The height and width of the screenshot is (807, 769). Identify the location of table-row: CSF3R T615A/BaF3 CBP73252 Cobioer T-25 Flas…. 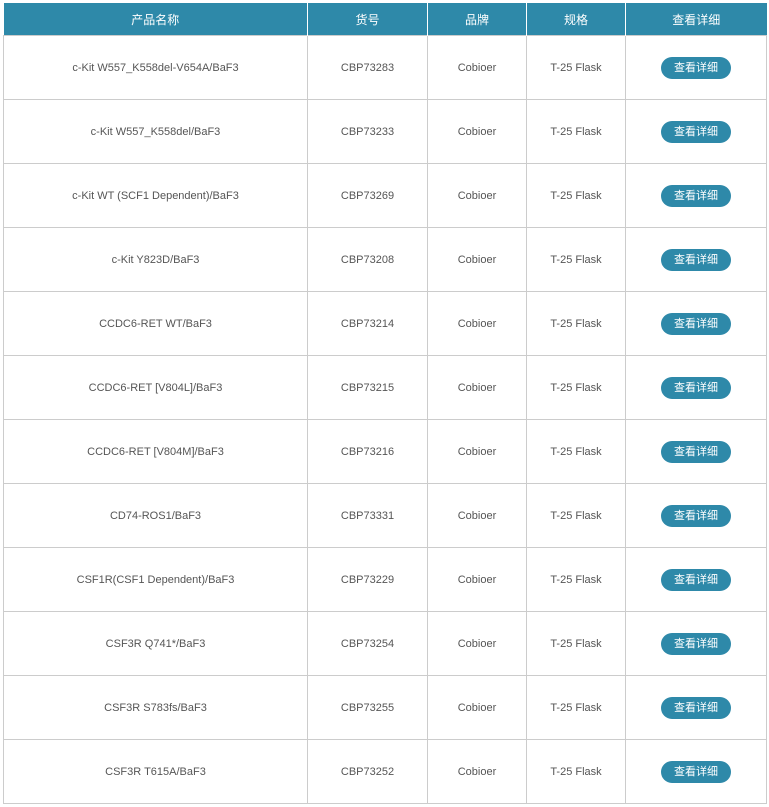
(385, 771).